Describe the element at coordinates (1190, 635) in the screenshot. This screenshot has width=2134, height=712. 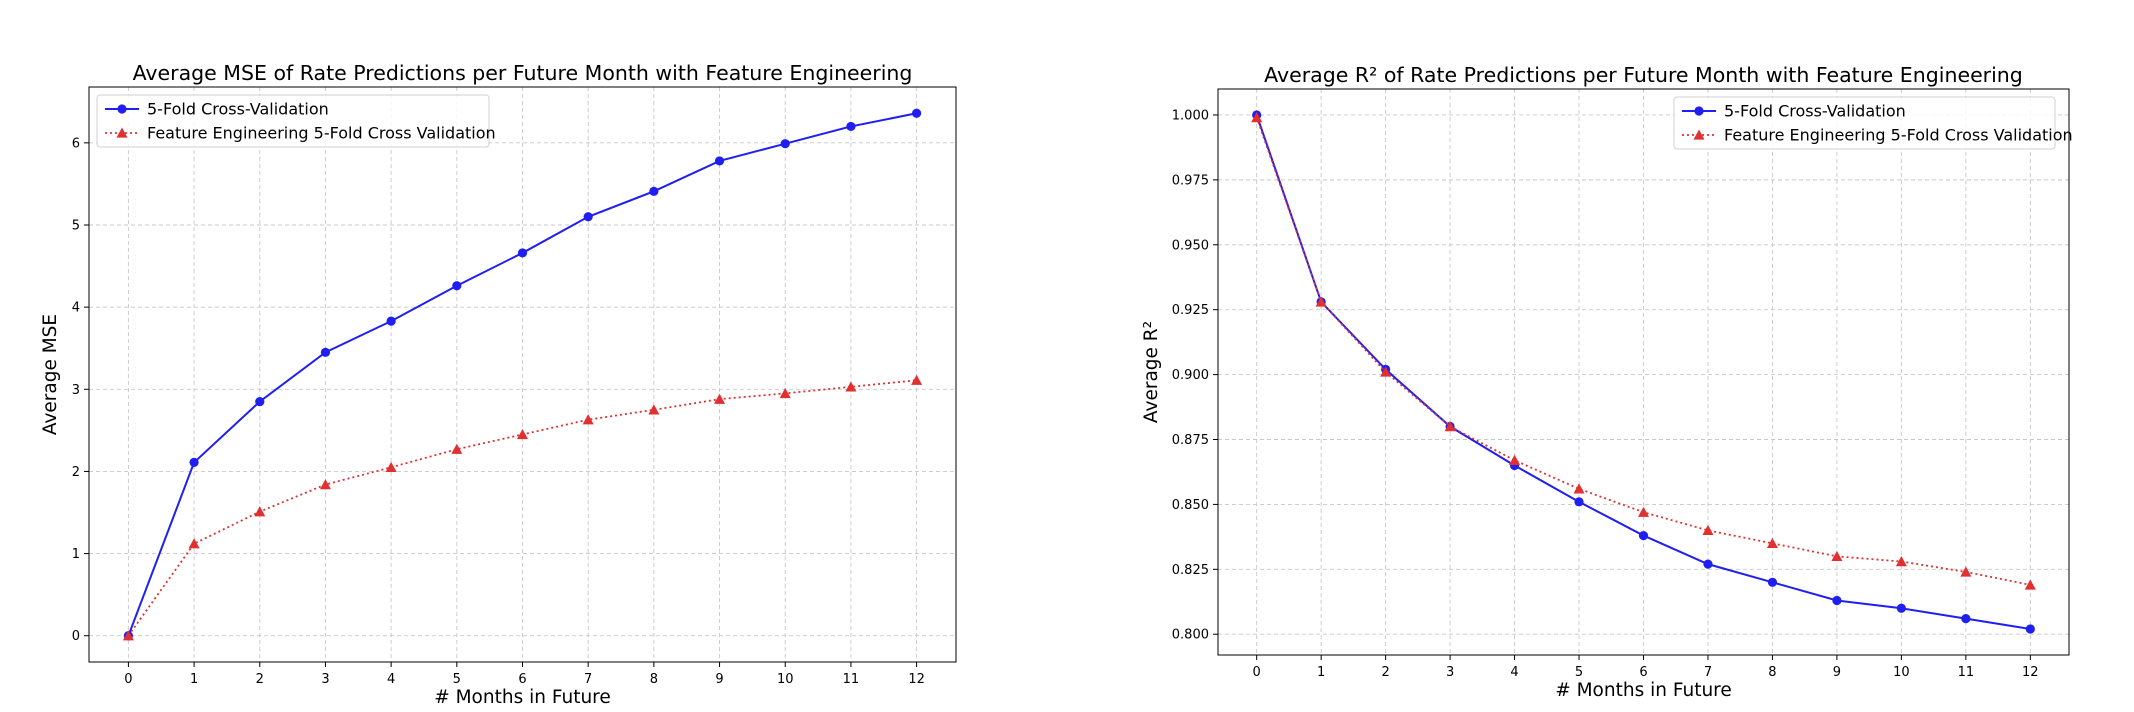
I see `y-tick-label: 0.800` at that location.